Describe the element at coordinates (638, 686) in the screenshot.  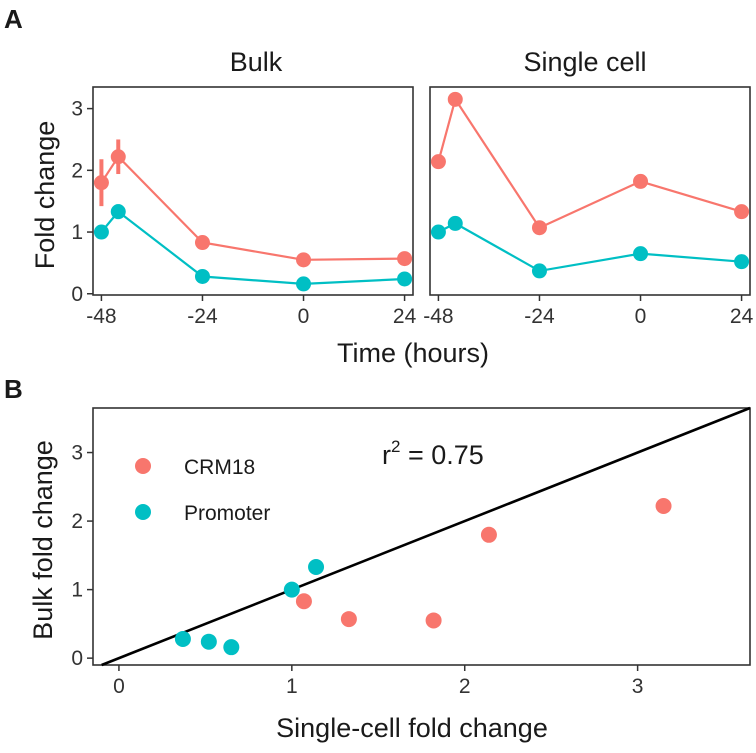
I see `correlation-x-tick-label-3: 3` at that location.